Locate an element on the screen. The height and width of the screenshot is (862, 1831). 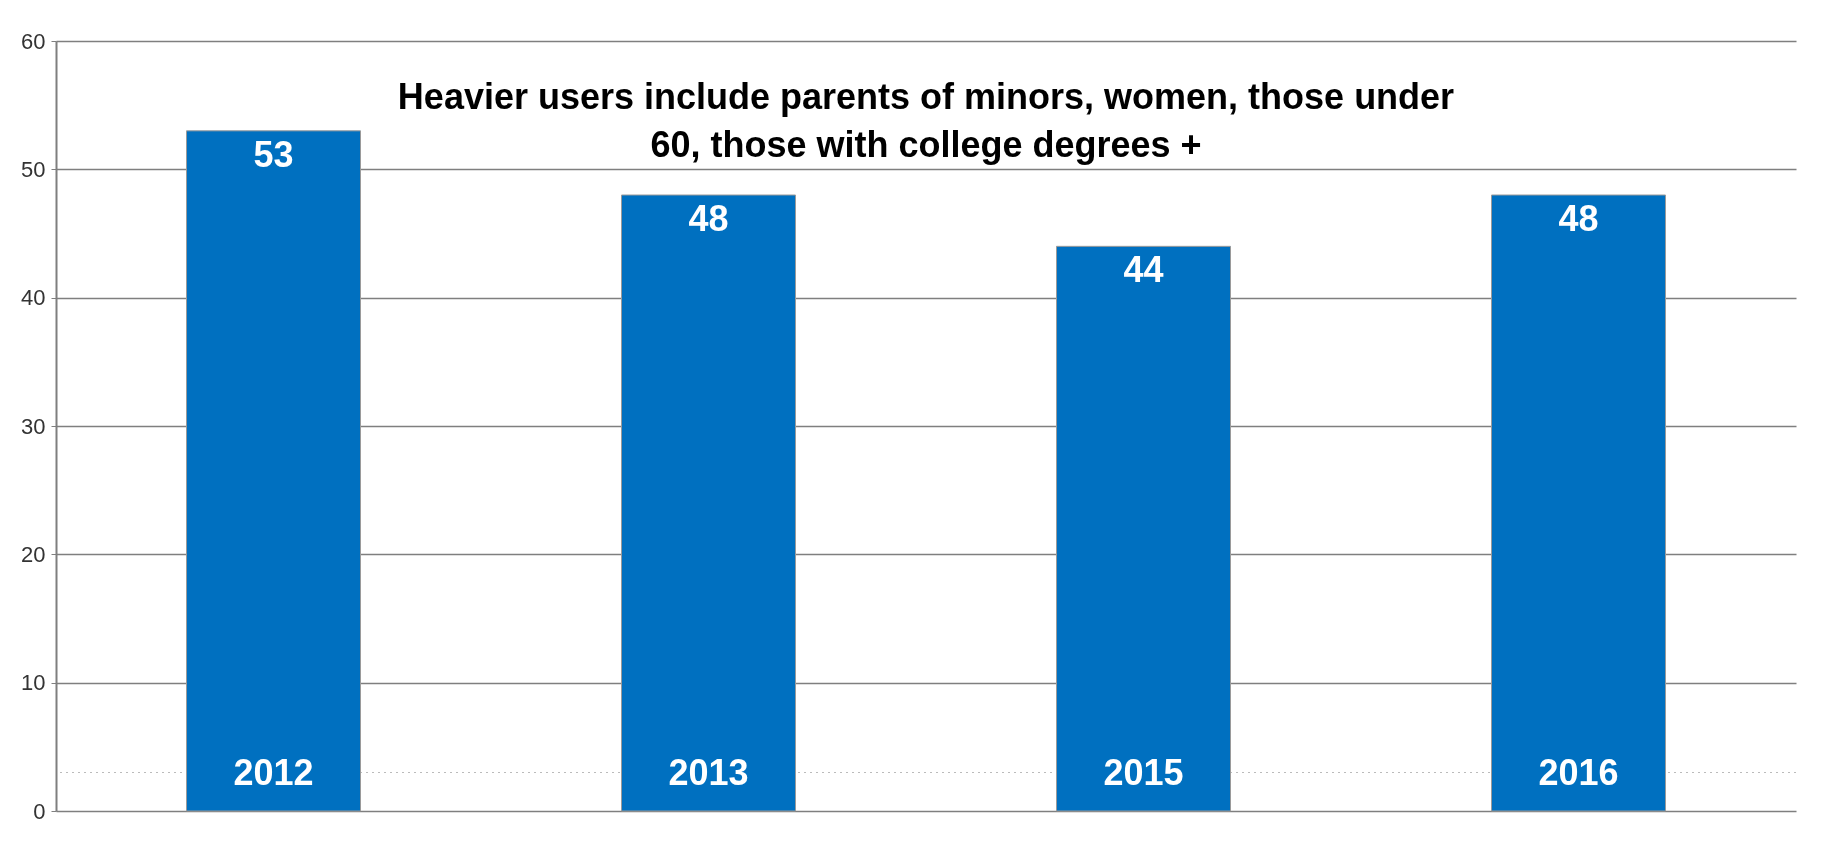
annotation: Heavier users include parents of minors, women, those under 60, those with college degrees + is located at coordinates (926, 120).